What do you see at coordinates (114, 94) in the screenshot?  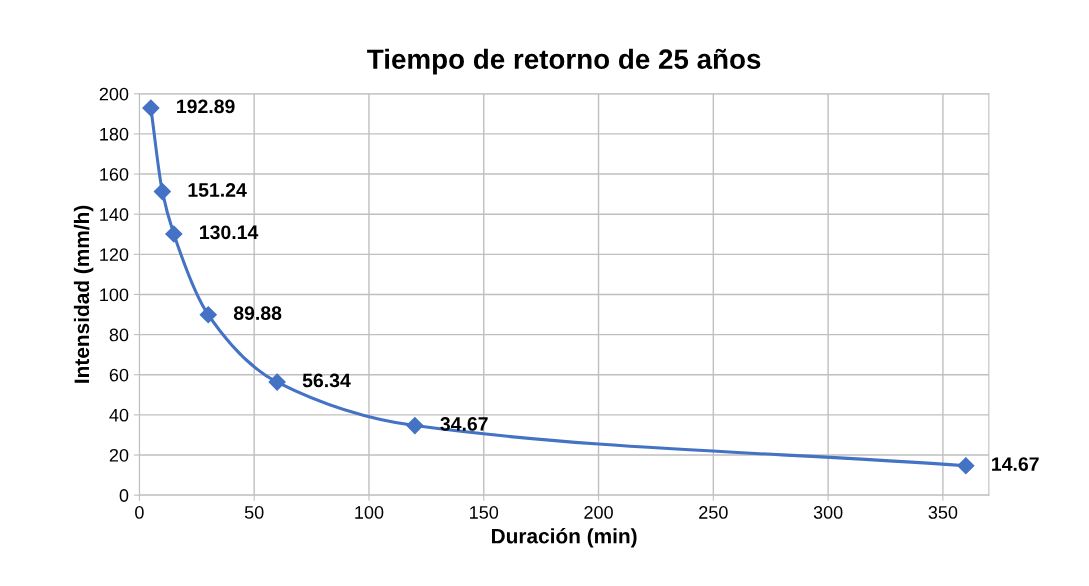 I see `y-tick-label: 200` at bounding box center [114, 94].